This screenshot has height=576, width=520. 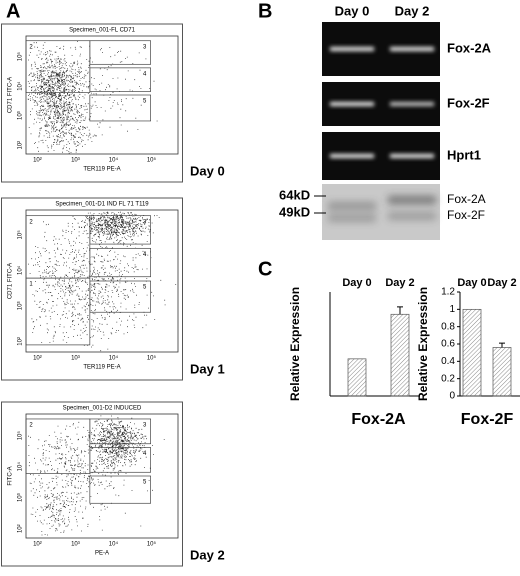 What do you see at coordinates (102, 31) in the screenshot?
I see `plot-title: Specimen_001-FL CD71` at bounding box center [102, 31].